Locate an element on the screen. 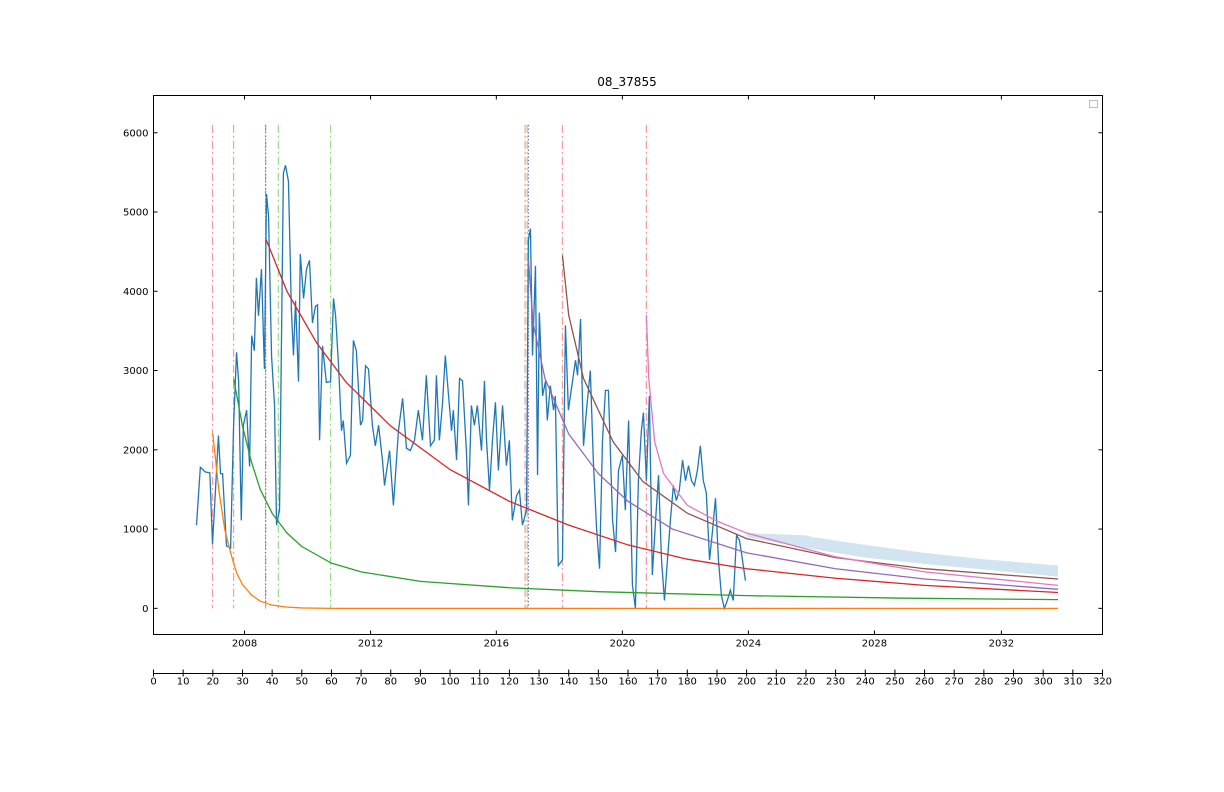 The image size is (1224, 792). index-tick-label: 190 is located at coordinates (716, 682).